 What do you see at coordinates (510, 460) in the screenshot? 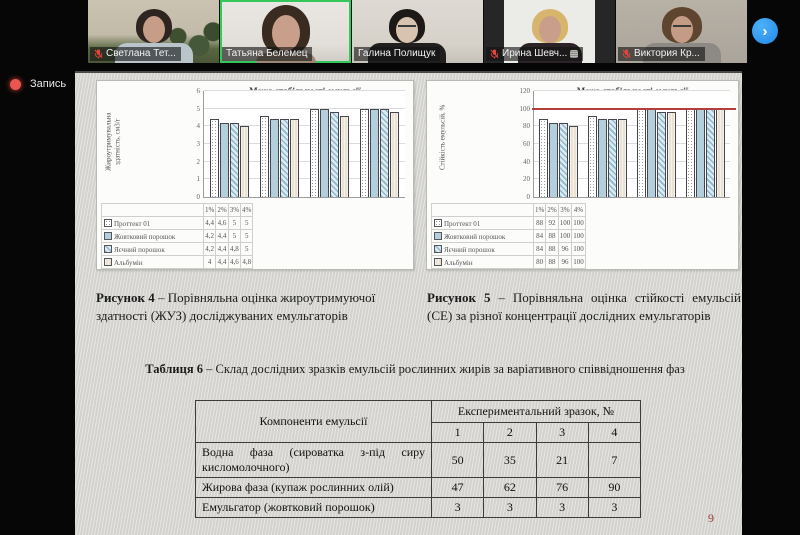
I see `composition-value: 35` at bounding box center [510, 460].